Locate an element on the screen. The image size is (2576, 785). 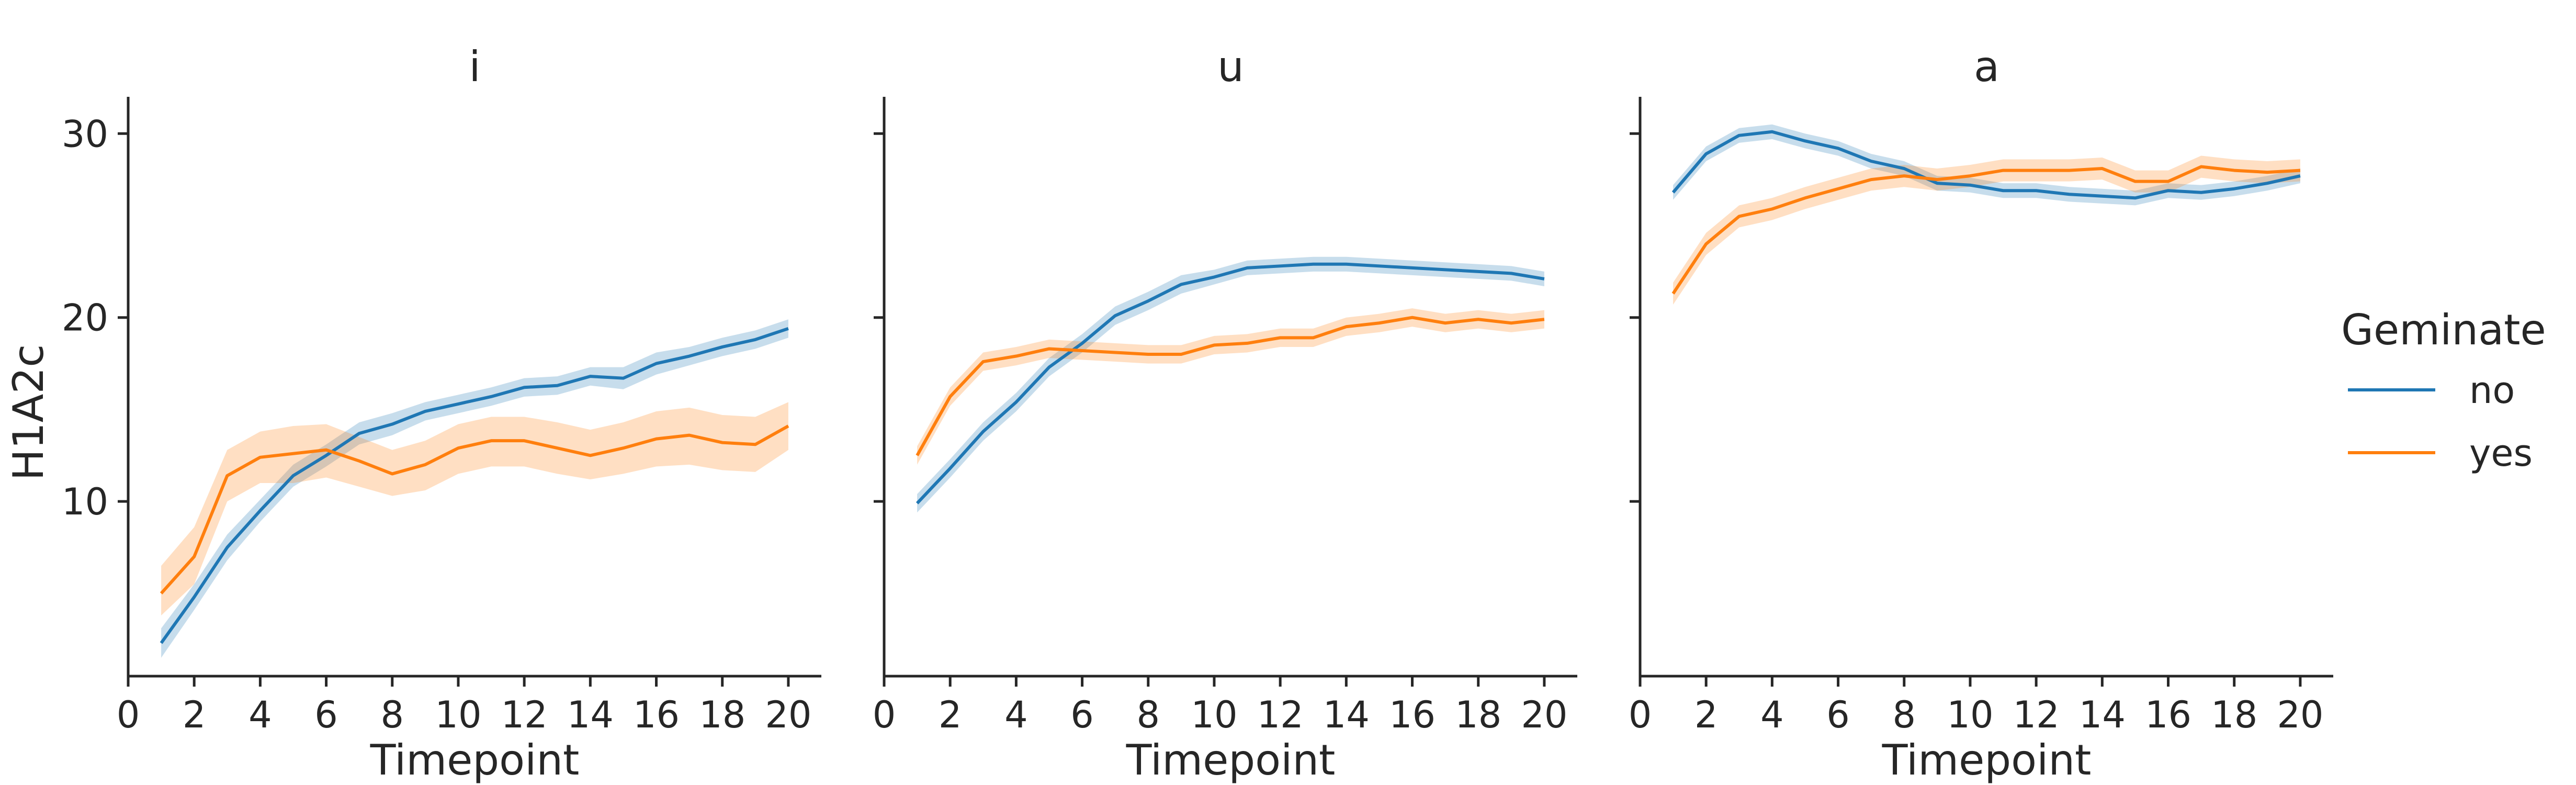
y-axis-title: H1A2c is located at coordinates (28, 412).